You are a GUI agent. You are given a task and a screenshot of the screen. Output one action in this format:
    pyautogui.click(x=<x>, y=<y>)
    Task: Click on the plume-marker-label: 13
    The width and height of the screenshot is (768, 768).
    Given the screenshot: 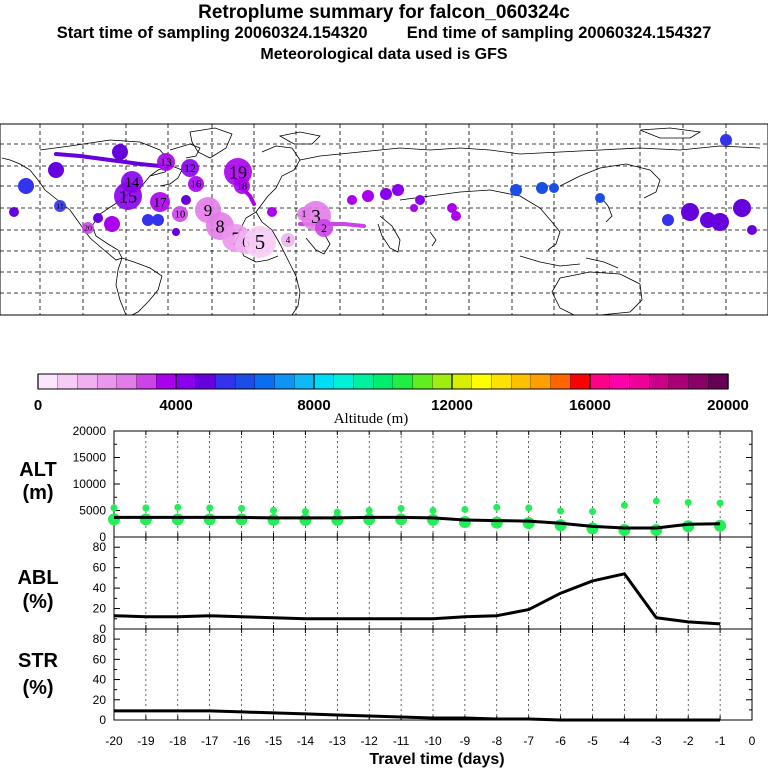 What is the action you would take?
    pyautogui.click(x=166, y=162)
    